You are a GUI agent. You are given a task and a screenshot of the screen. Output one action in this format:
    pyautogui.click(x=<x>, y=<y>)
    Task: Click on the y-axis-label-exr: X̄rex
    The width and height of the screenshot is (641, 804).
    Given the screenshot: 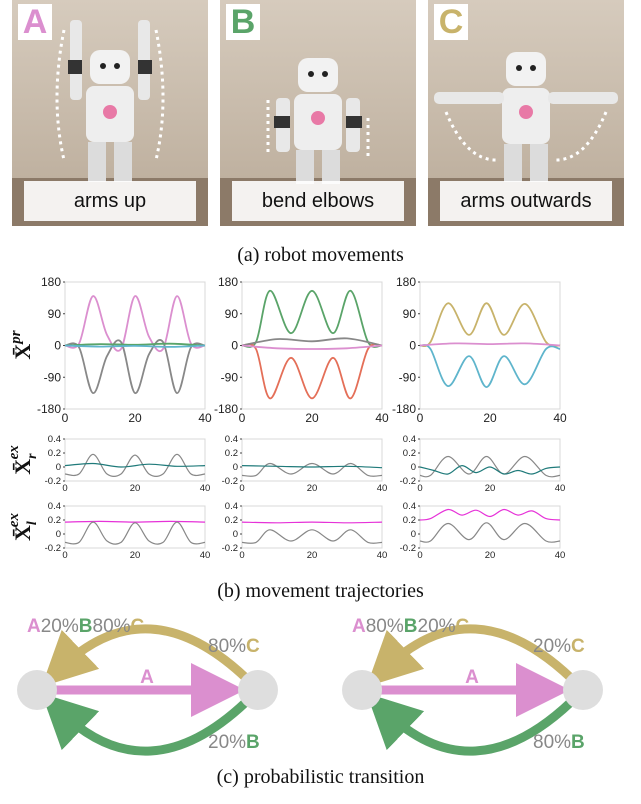 What is the action you would take?
    pyautogui.click(x=23, y=460)
    